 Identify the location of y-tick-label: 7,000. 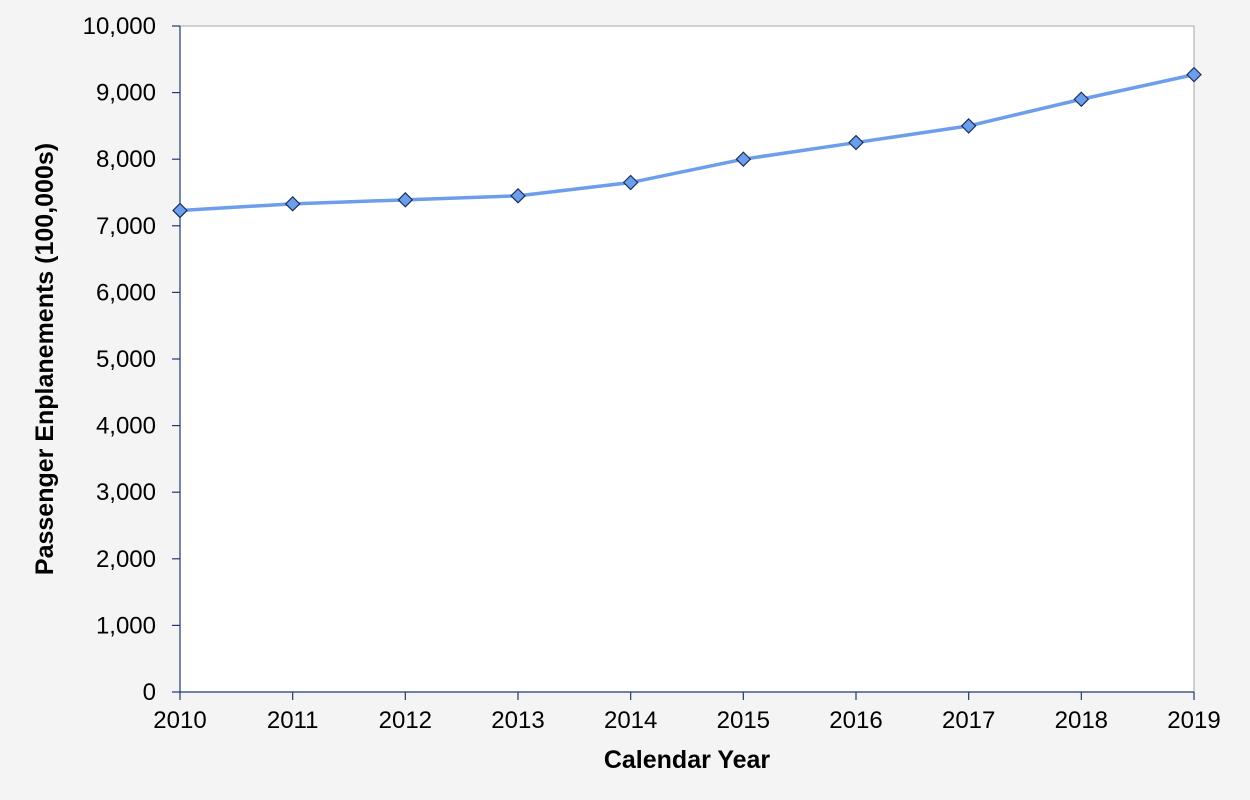
(126, 226).